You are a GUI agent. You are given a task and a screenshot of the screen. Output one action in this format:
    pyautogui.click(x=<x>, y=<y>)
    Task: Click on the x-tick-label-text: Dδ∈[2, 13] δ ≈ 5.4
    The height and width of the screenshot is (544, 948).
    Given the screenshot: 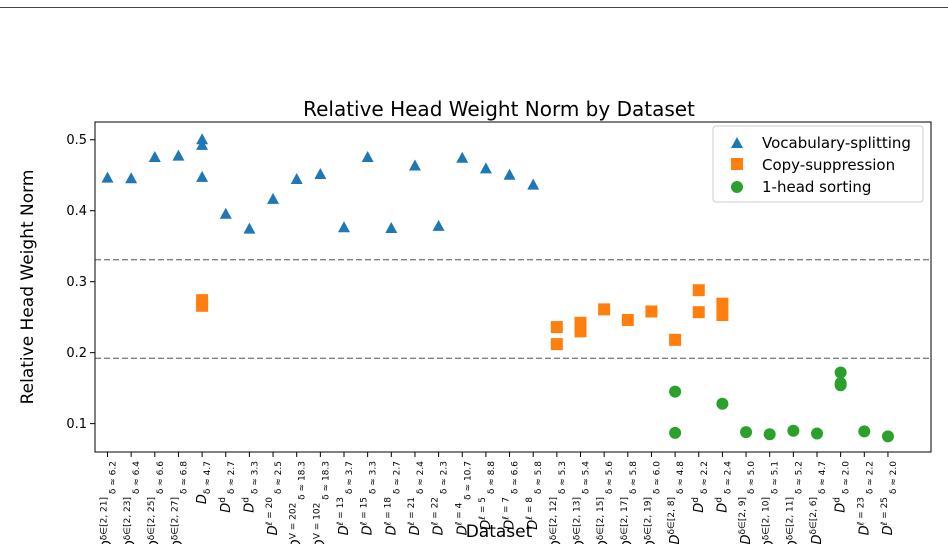 What is the action you would take?
    pyautogui.click(x=582, y=502)
    